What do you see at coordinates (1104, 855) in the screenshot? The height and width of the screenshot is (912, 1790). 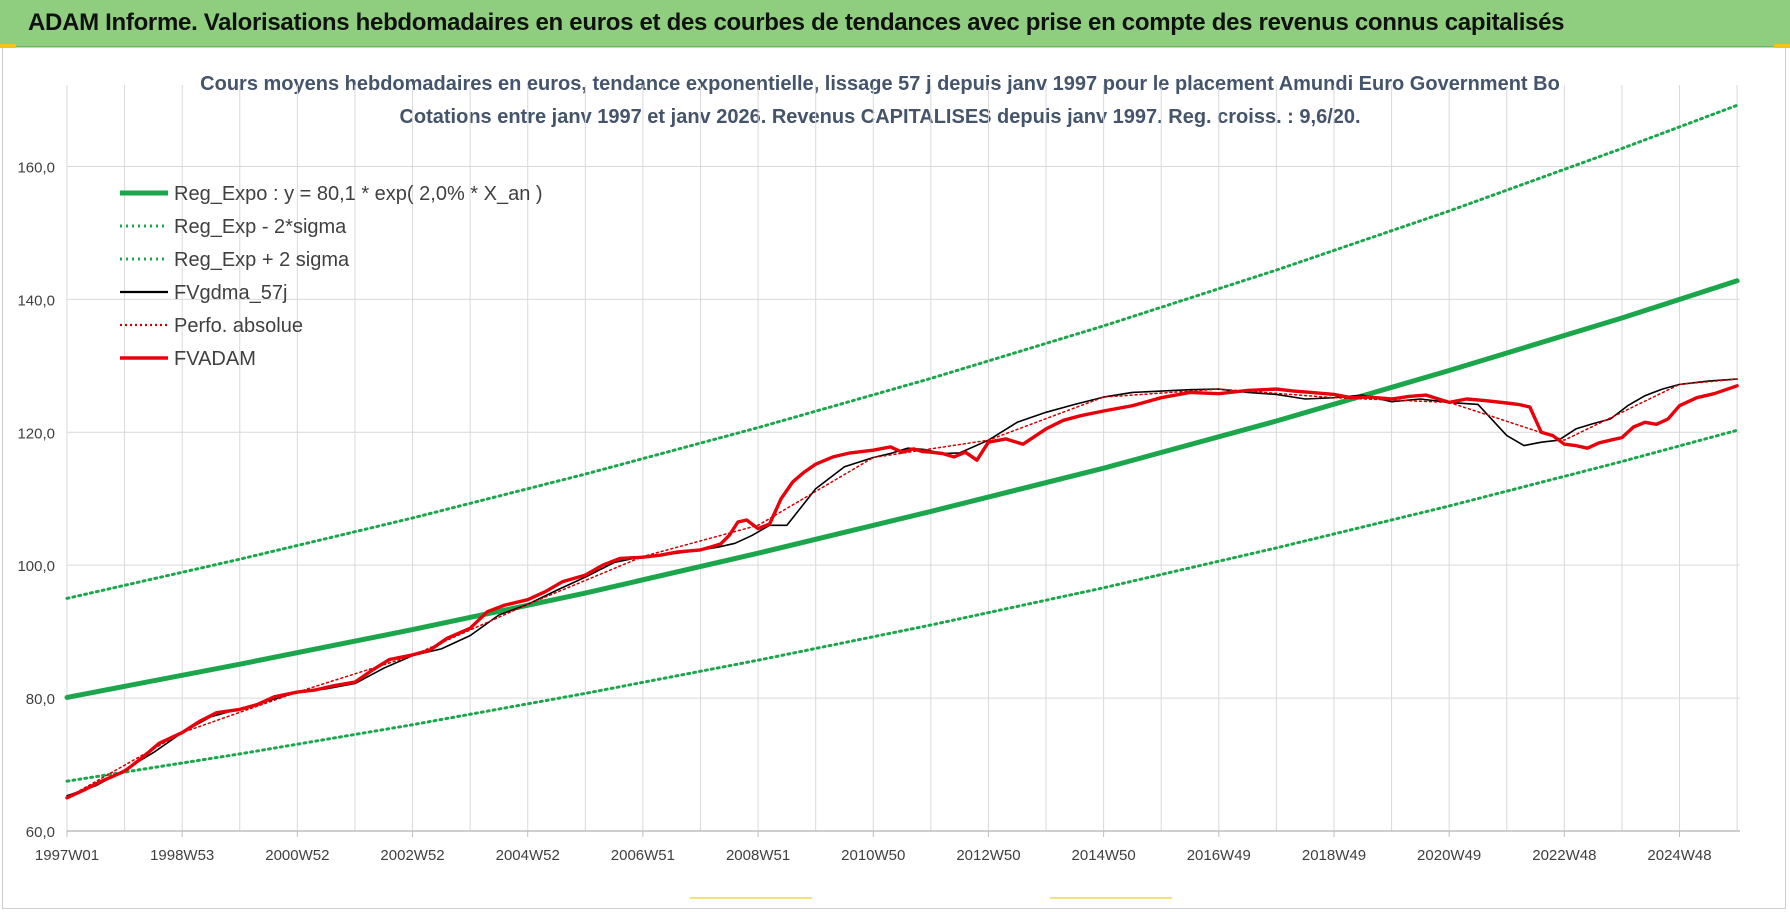 I see `x-tick-label: 2014W50` at bounding box center [1104, 855].